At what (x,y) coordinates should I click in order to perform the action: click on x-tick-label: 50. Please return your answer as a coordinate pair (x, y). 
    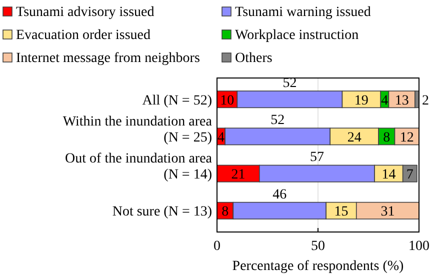
    Looking at the image, I should click on (318, 246).